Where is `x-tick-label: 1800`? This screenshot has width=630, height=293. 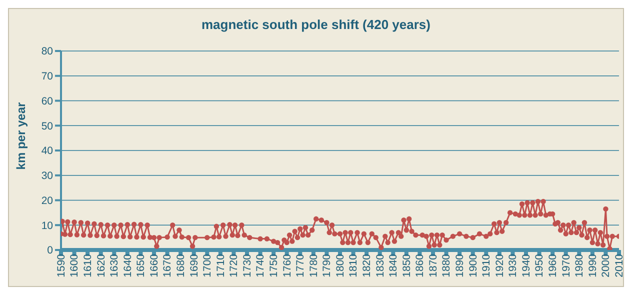
x-tick-label: 1800 is located at coordinates (340, 266).